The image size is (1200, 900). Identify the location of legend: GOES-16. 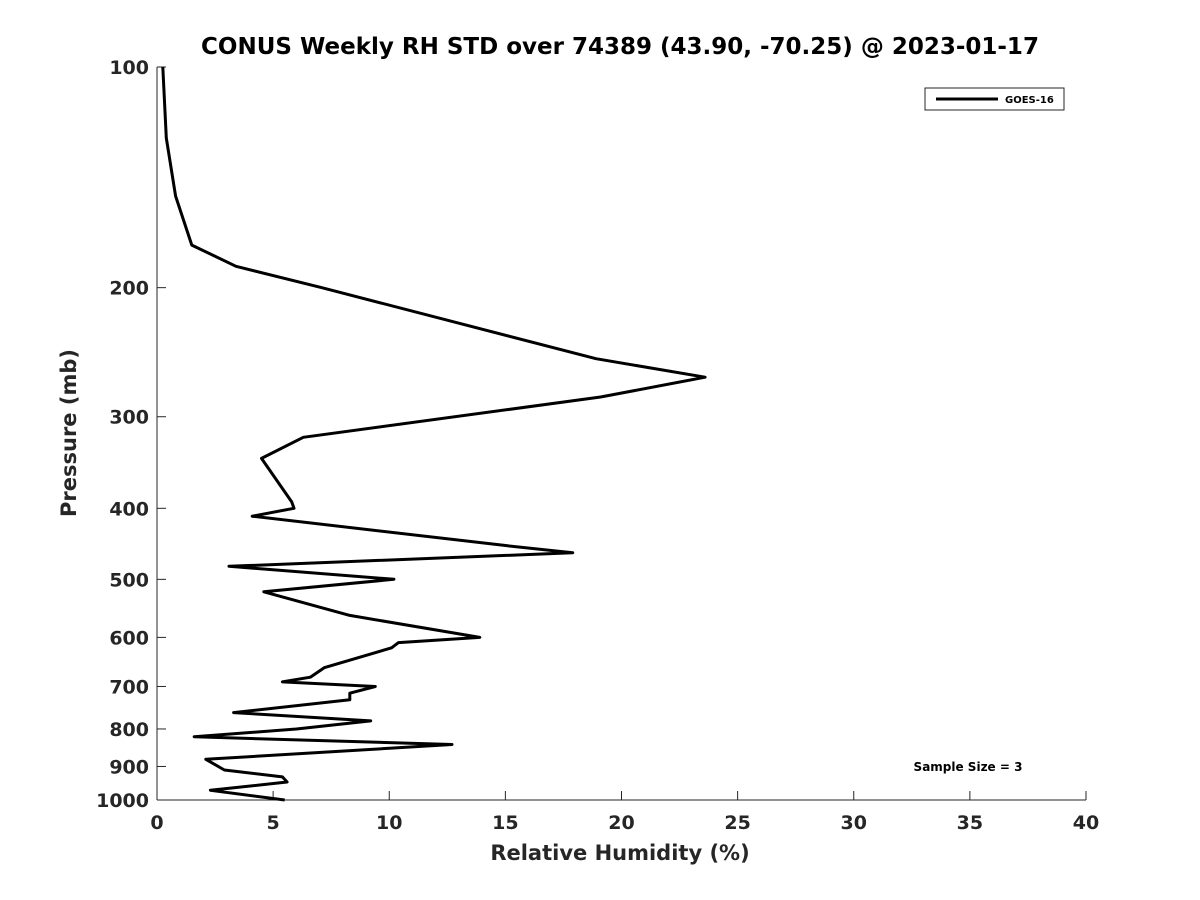
(994, 99).